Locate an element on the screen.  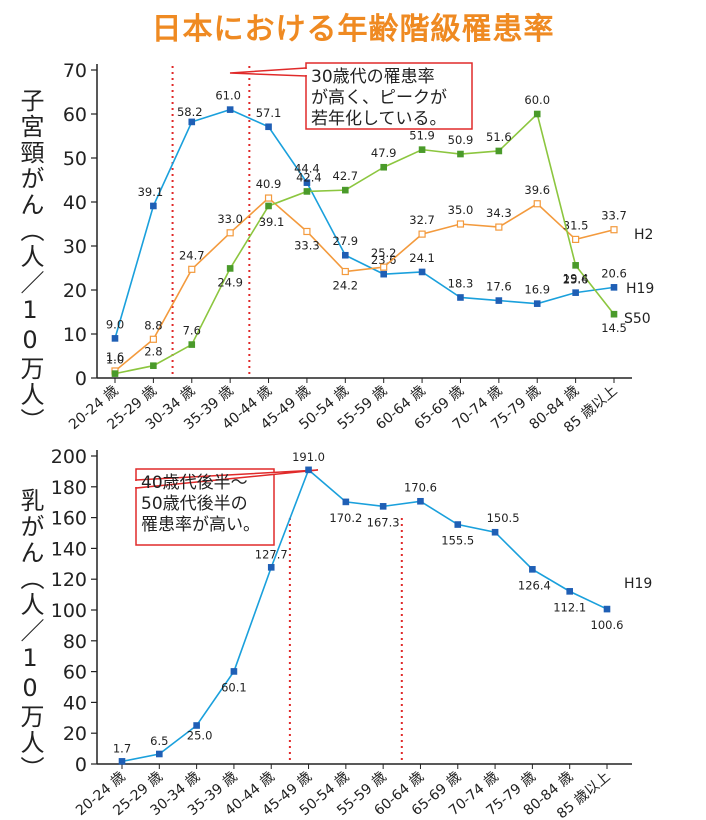
data-label-H19: 17.6 is located at coordinates (499, 287).